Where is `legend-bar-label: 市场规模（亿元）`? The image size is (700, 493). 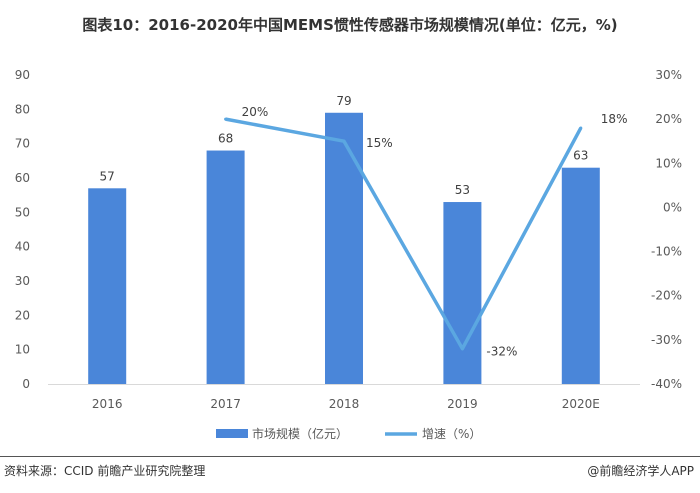
legend-bar-label: 市场规模（亿元） is located at coordinates (300, 433).